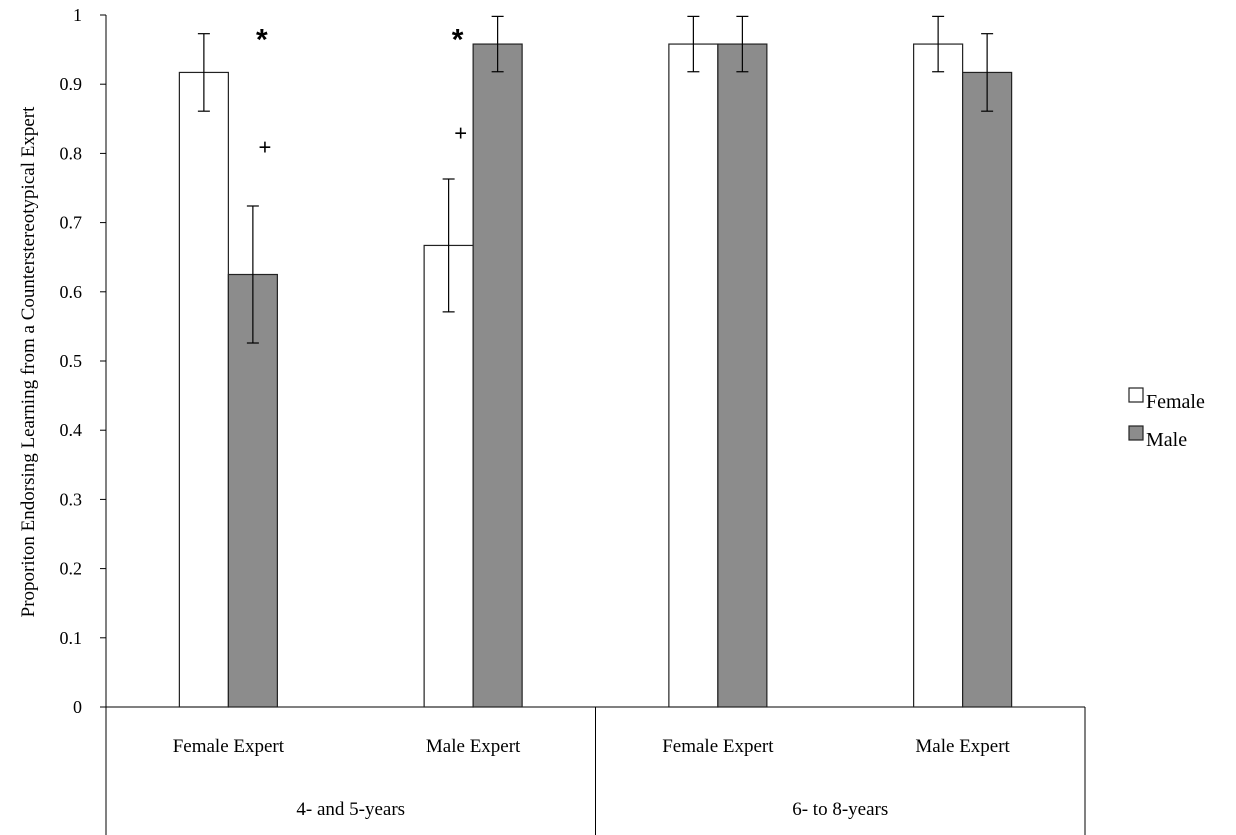  Describe the element at coordinates (71, 153) in the screenshot. I see `y-tick-label: 0.8` at that location.